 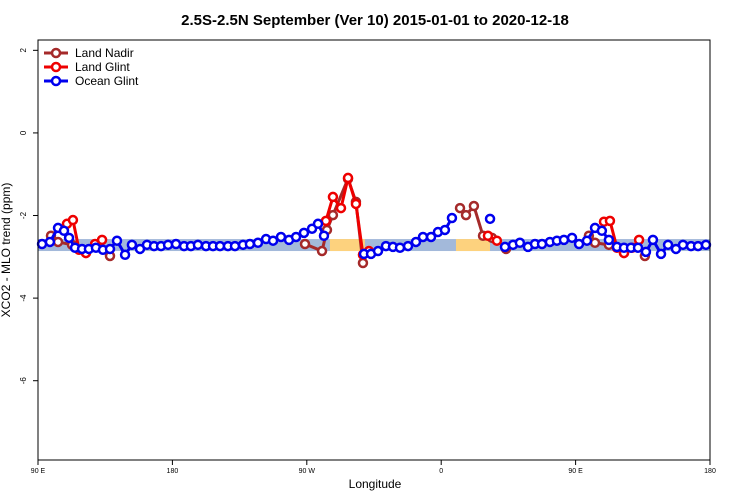 I want to click on legend-label: Land Nadir, so click(x=104, y=53).